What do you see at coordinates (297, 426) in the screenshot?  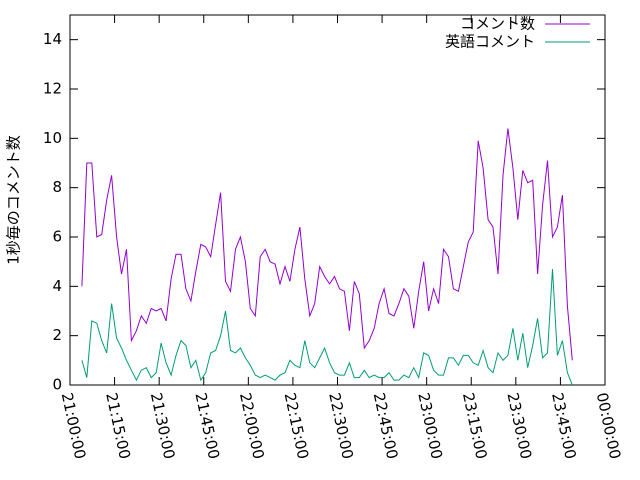 I see `x-tick-label: 22:15:00` at bounding box center [297, 426].